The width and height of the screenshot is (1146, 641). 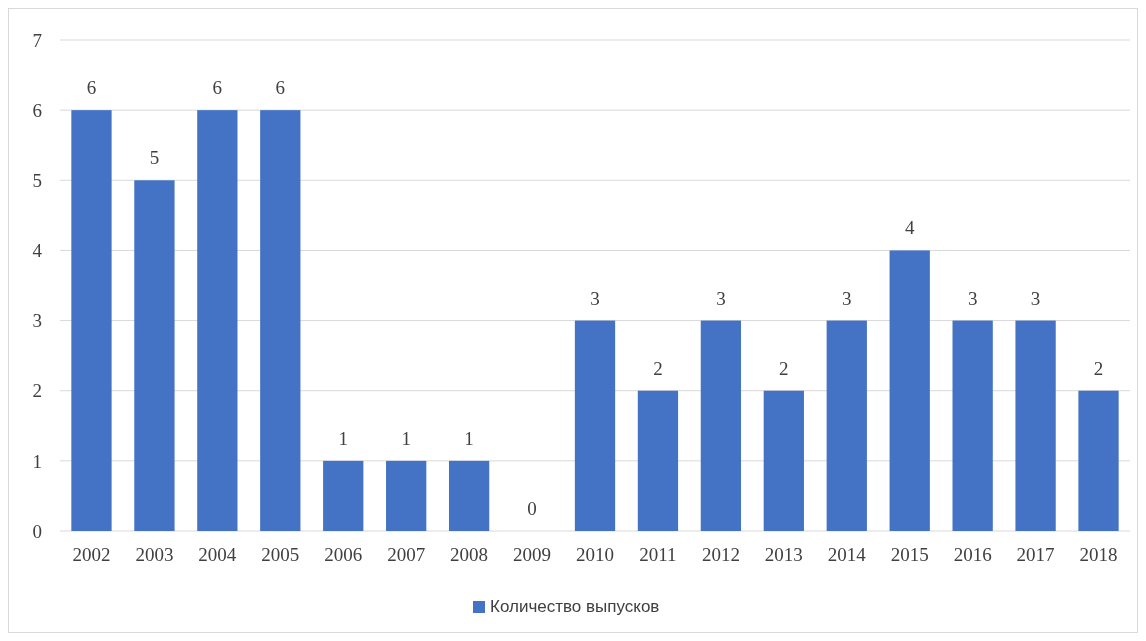 I want to click on x-tick-label: 2009, so click(x=532, y=554).